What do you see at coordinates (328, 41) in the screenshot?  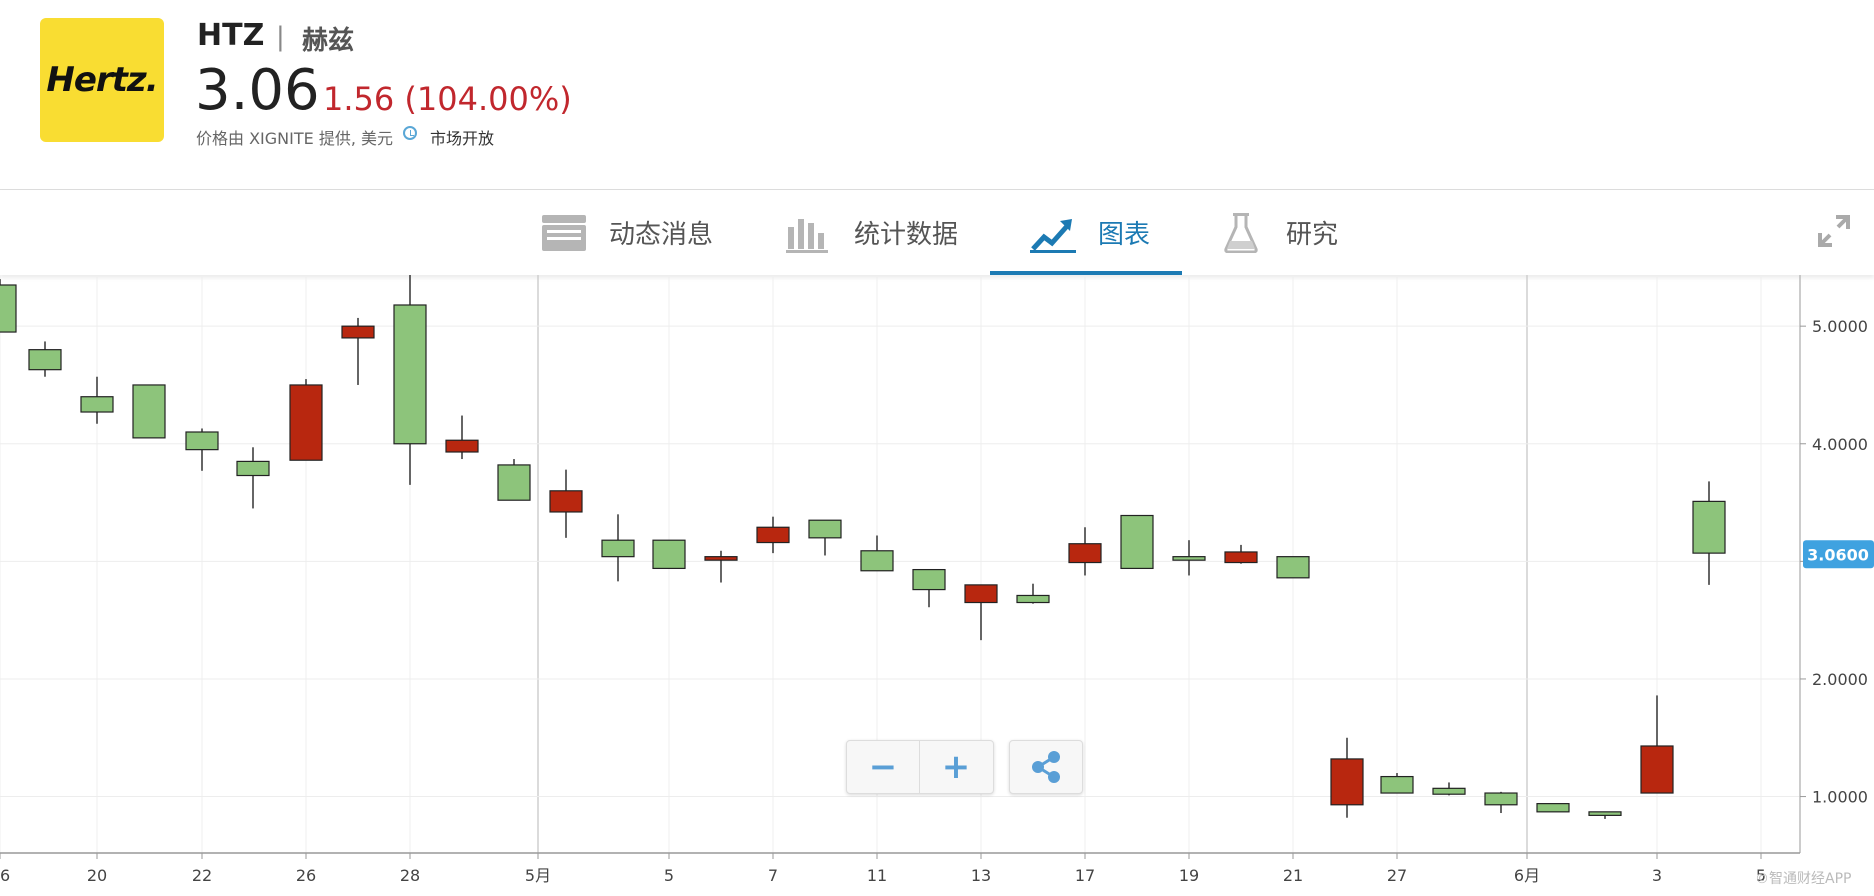 I see `company-name: 赫兹` at bounding box center [328, 41].